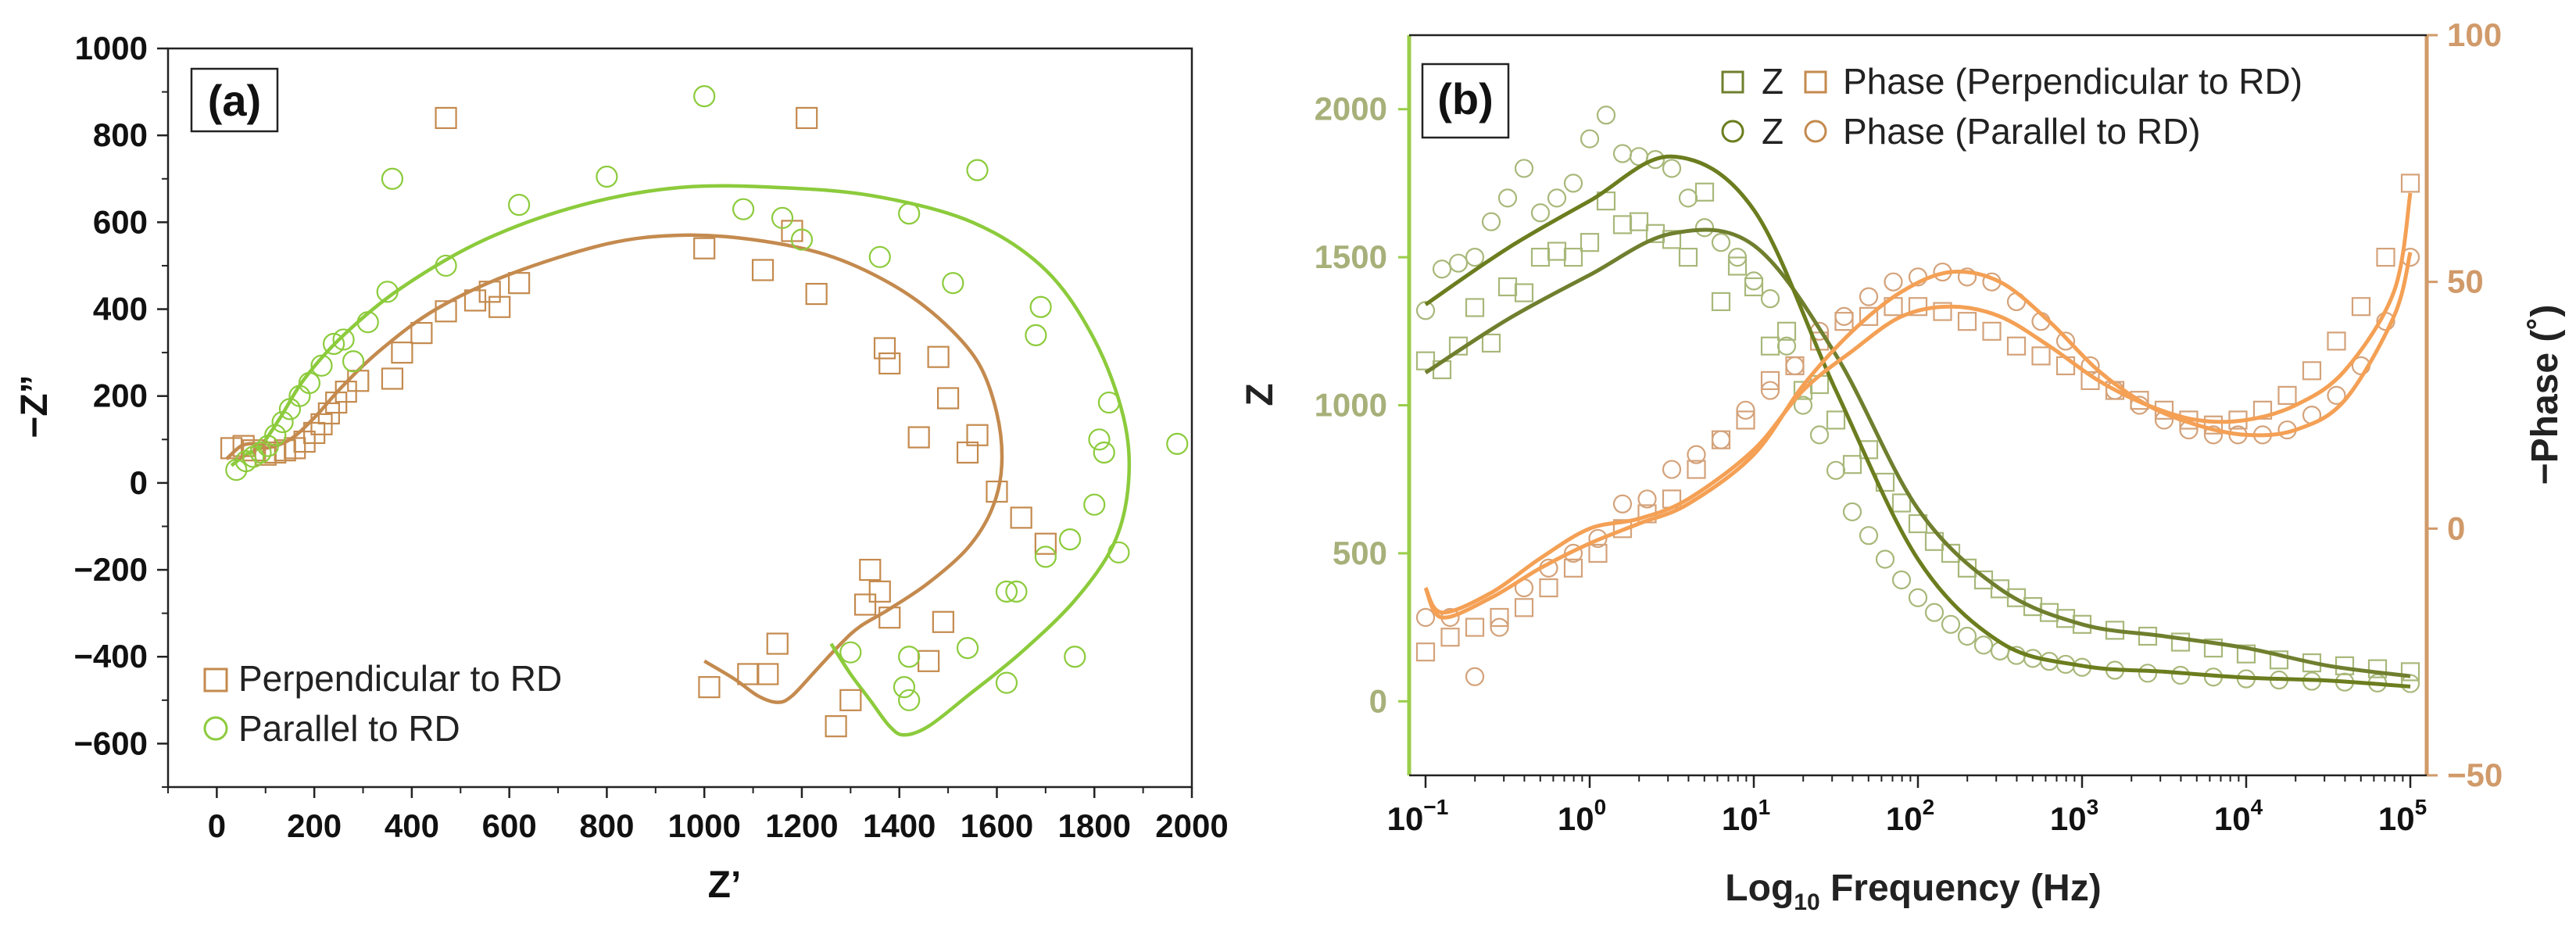 This screenshot has width=2576, height=934. Describe the element at coordinates (1191, 825) in the screenshot. I see `x-tick-label: 2000` at that location.